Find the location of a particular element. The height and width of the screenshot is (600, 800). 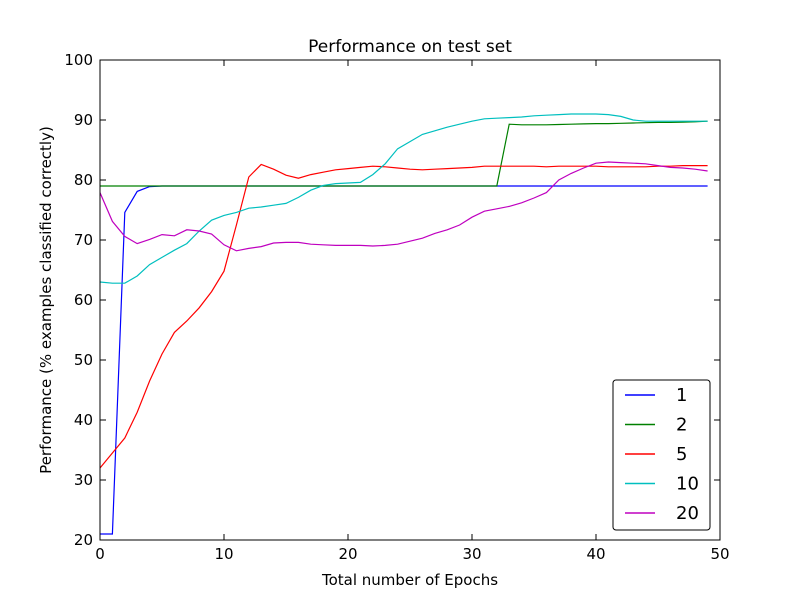

chart-title: Performance on test set is located at coordinates (410, 47).